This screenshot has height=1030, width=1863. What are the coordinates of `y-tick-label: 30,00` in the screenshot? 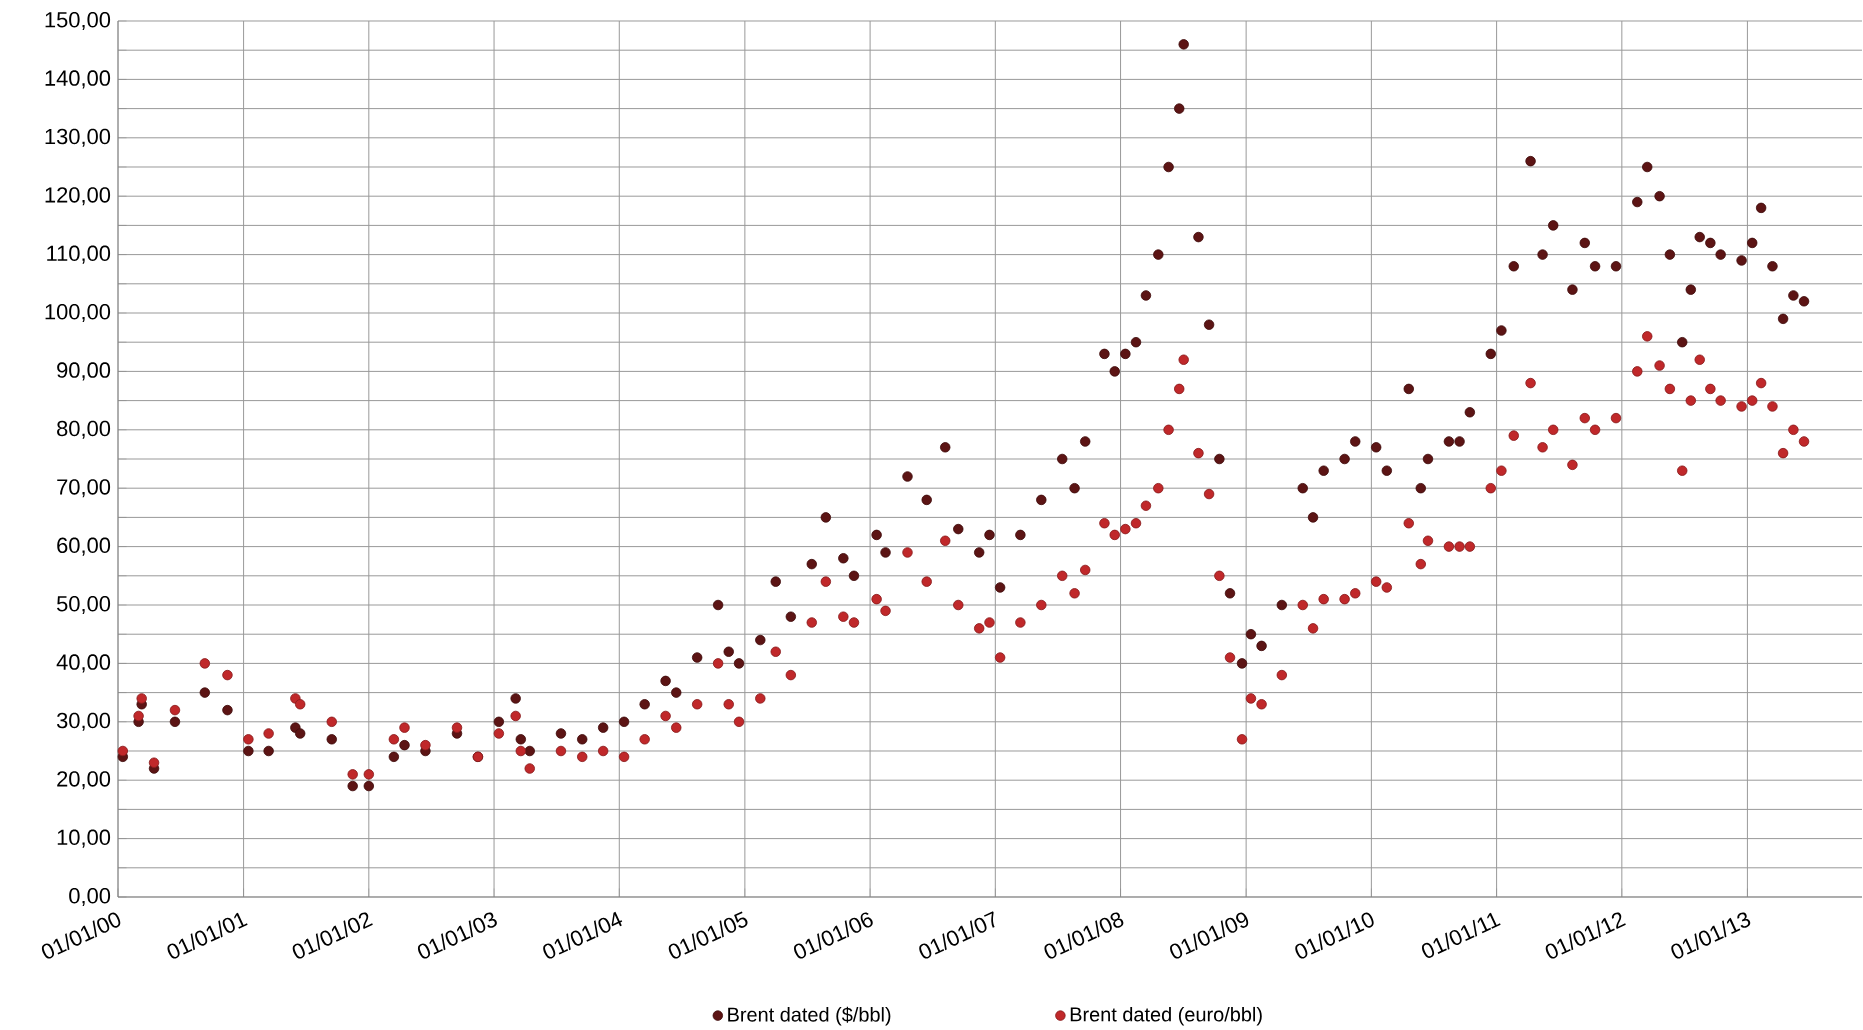 It's located at (83, 721).